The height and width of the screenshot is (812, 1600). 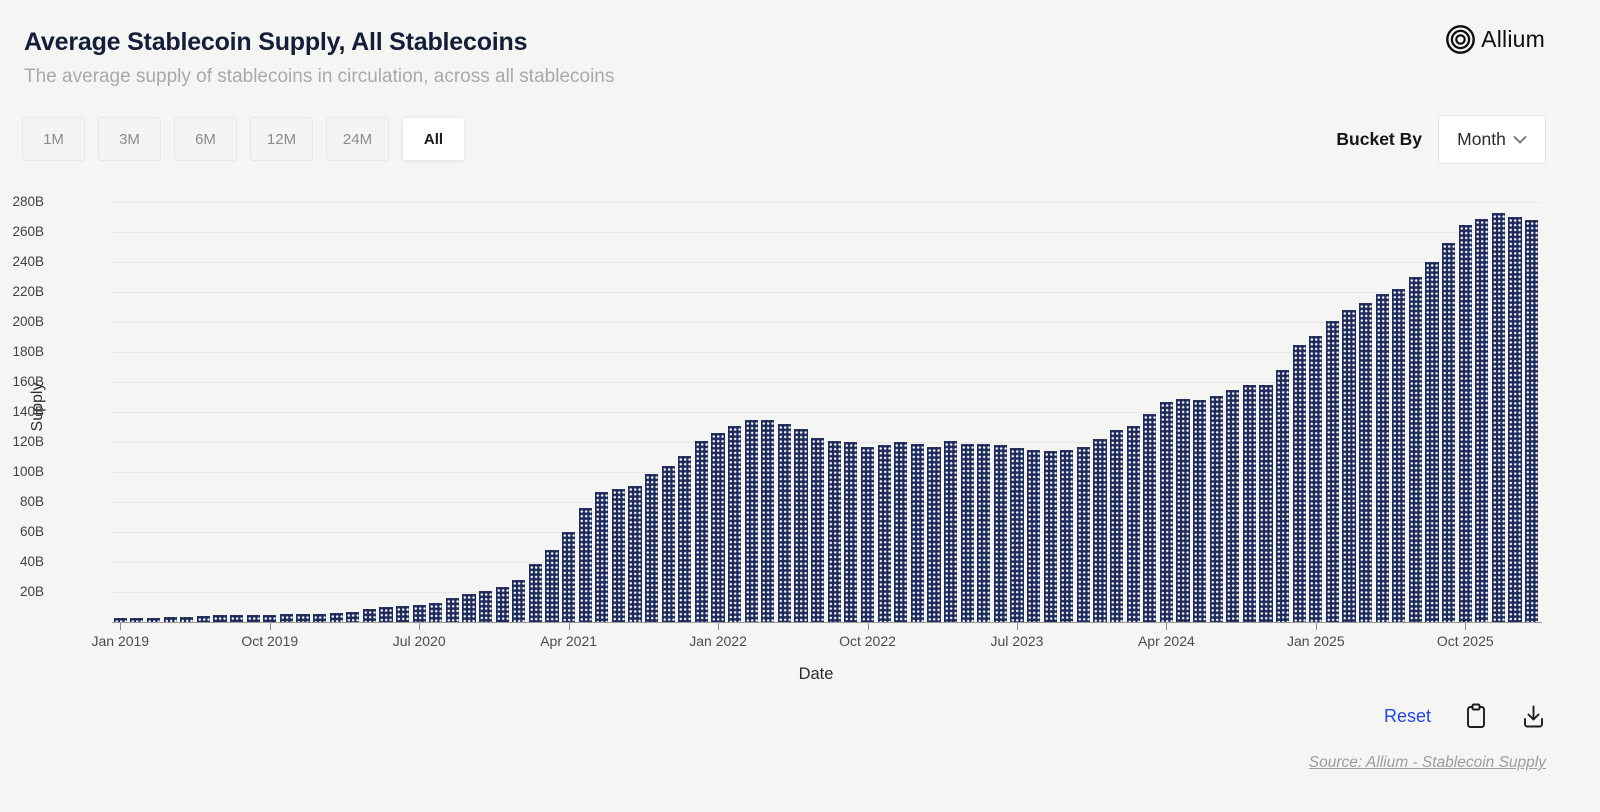 What do you see at coordinates (170, 619) in the screenshot?
I see `bar-apr-2019` at bounding box center [170, 619].